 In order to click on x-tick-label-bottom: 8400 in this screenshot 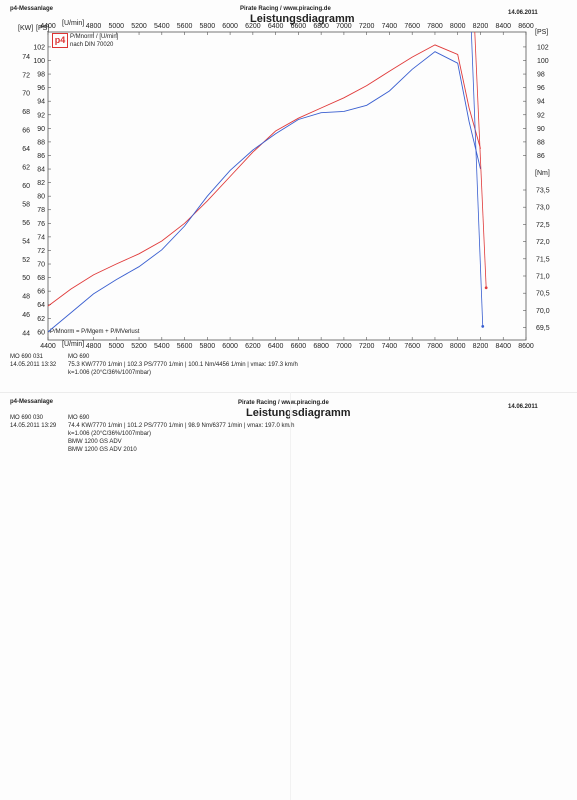, I will do `click(503, 346)`.